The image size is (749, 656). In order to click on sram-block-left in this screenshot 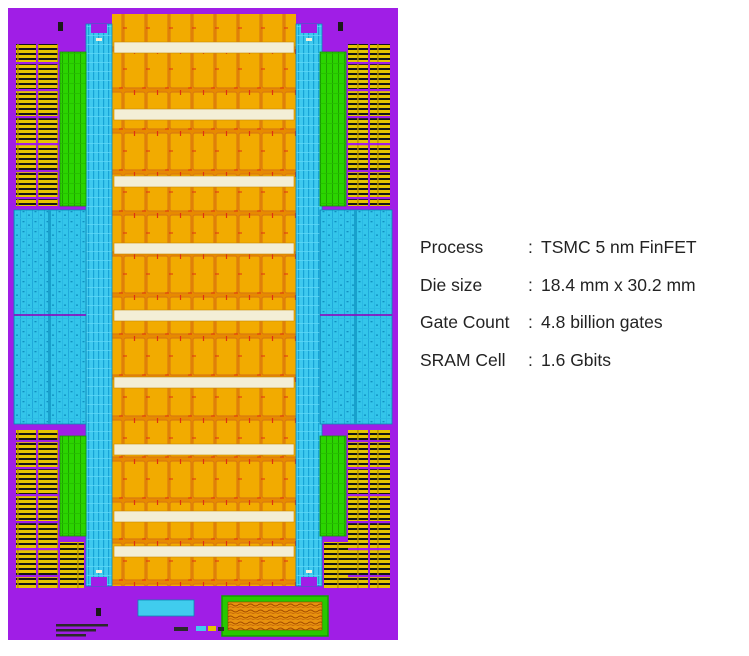, I will do `click(50, 317)`.